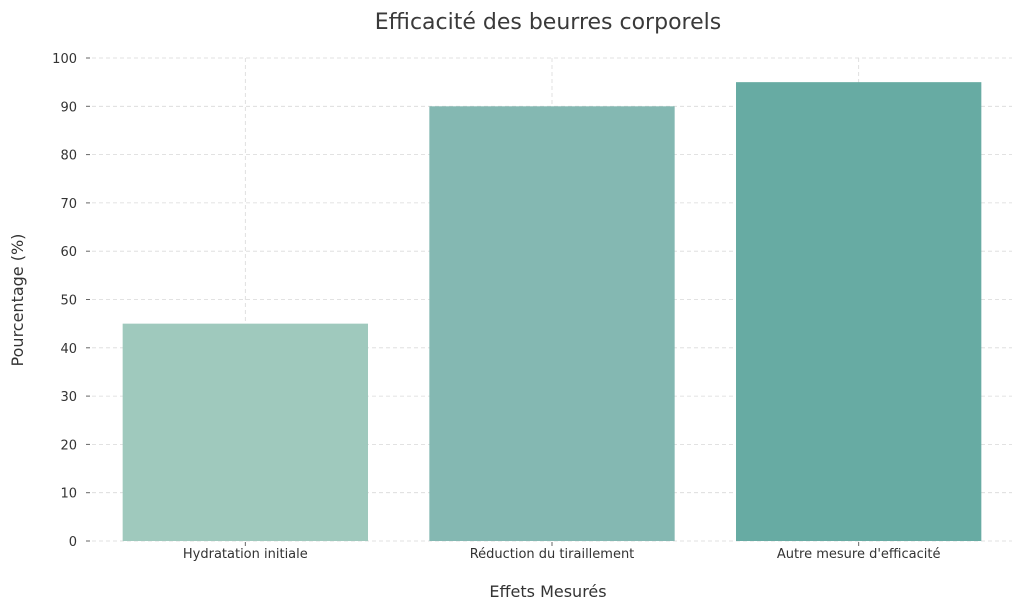  I want to click on chart-title: Efficacité des beurres corporels, so click(548, 22).